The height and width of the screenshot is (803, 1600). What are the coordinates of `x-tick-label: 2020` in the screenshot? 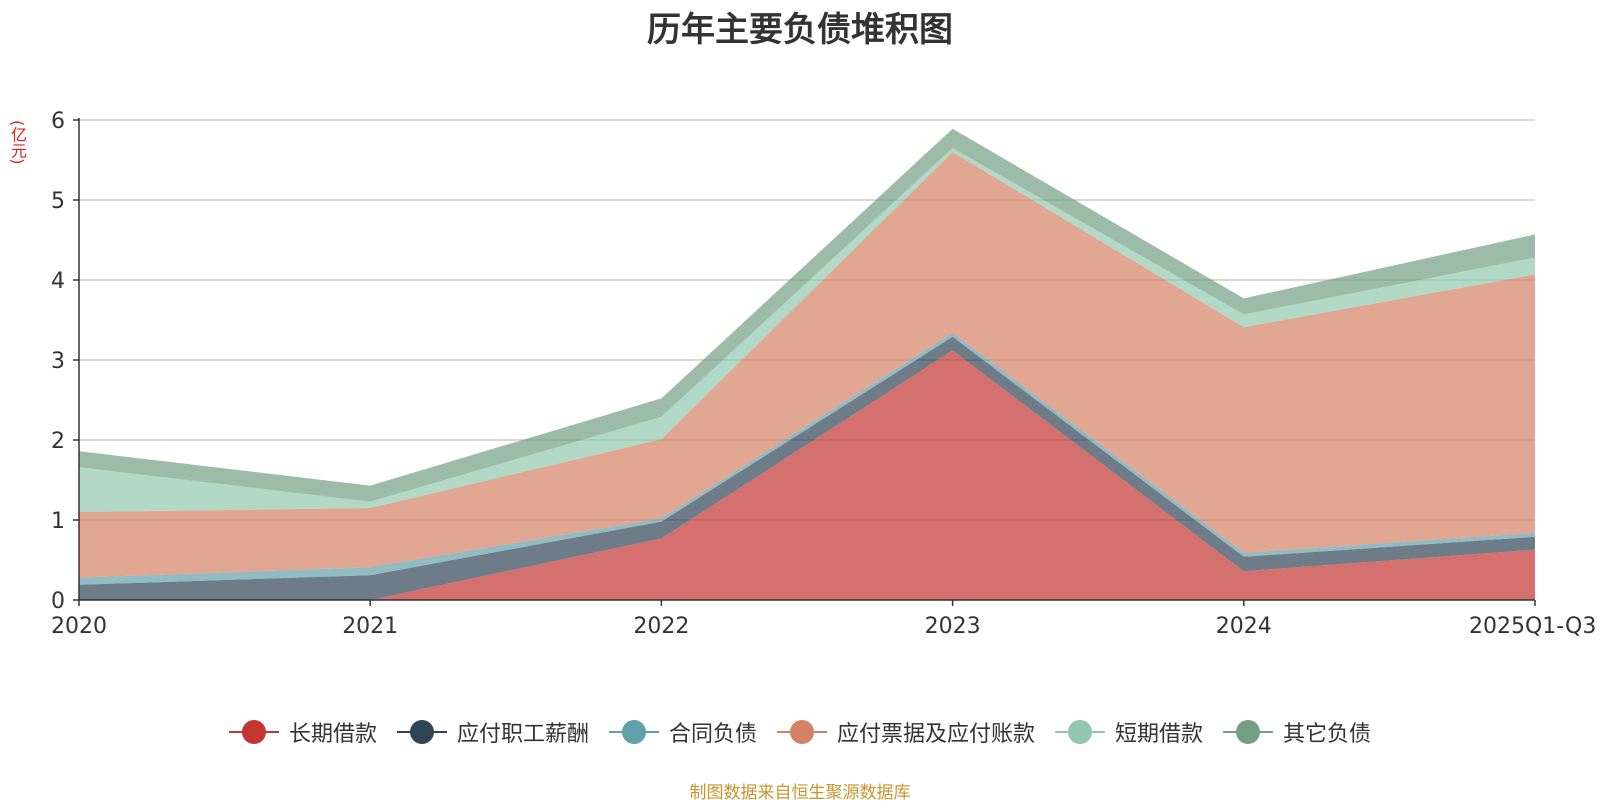 It's located at (79, 626).